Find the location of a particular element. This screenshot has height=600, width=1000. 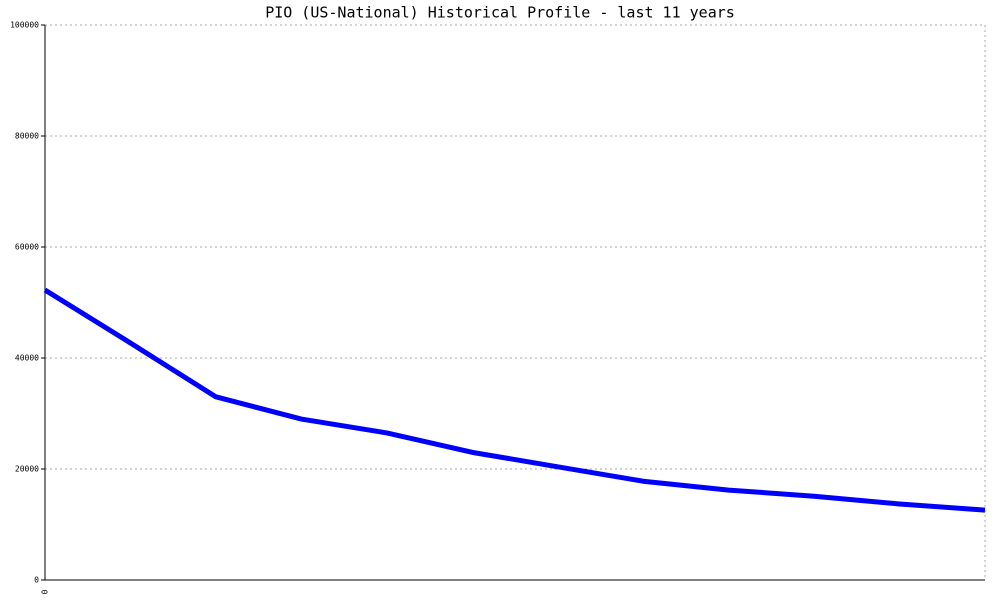

y-tick-label: 40000 is located at coordinates (27, 358).